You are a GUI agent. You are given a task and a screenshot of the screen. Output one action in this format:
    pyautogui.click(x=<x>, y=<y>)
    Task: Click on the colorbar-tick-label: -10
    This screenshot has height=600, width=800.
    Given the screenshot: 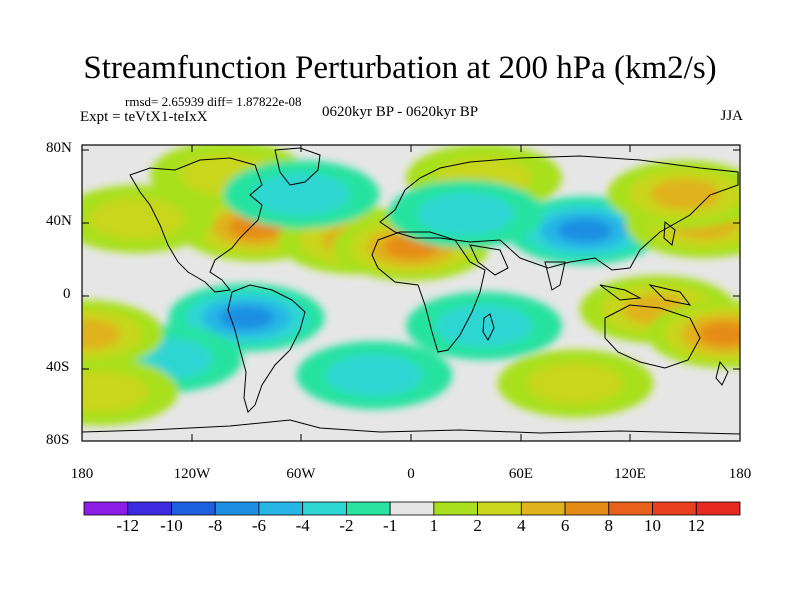 What is the action you would take?
    pyautogui.click(x=171, y=525)
    